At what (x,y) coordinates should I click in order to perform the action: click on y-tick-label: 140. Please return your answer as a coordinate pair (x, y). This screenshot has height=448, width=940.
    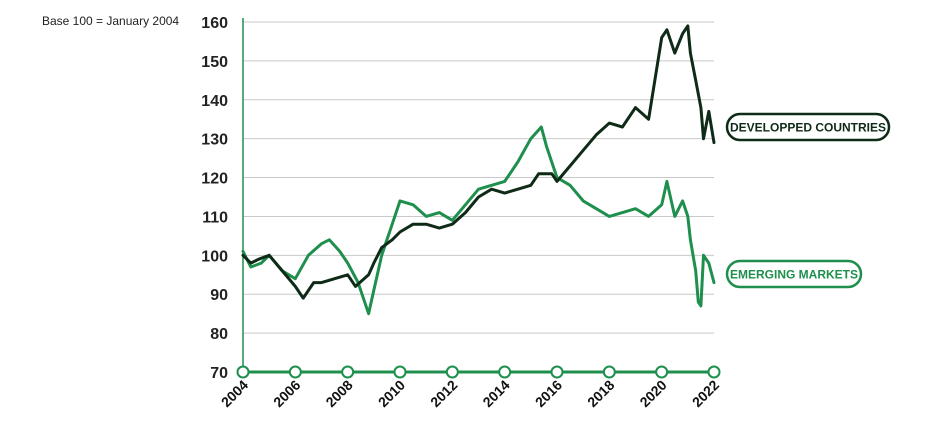
    Looking at the image, I should click on (214, 101).